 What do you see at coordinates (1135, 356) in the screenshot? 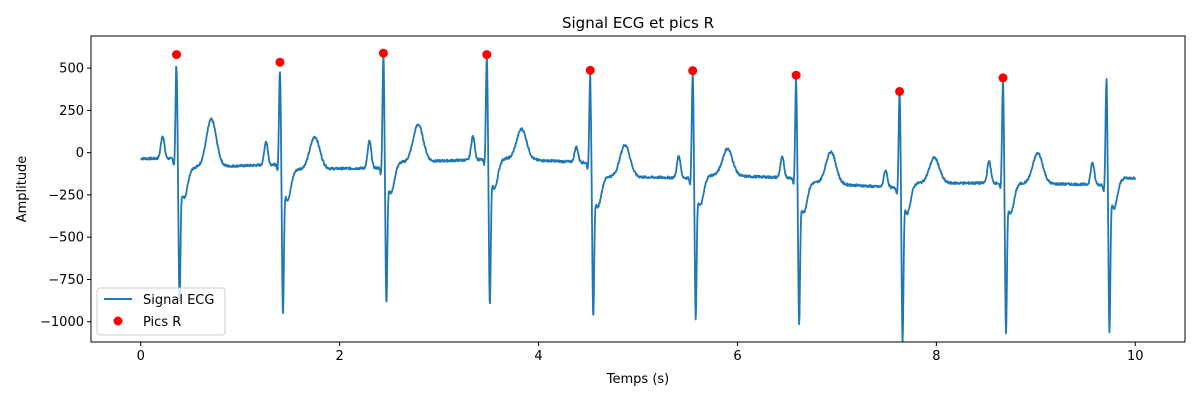
I see `x-tick-label: 10` at bounding box center [1135, 356].